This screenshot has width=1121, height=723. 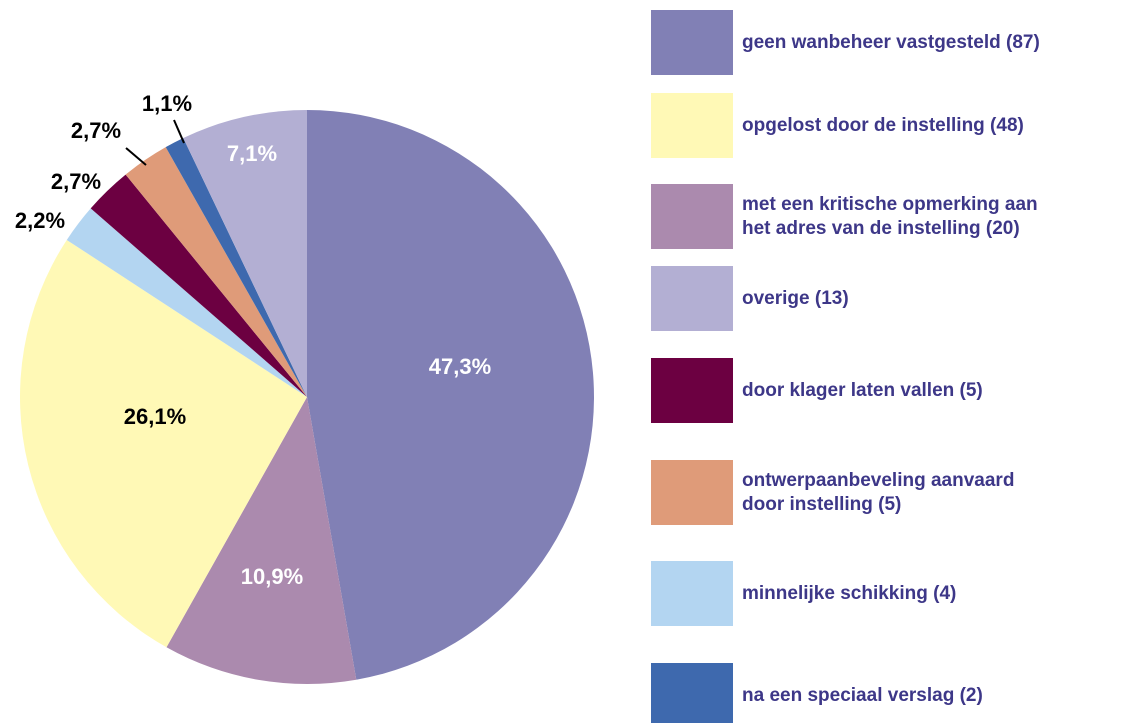 I want to click on data-label: 47,3%, so click(x=460, y=366).